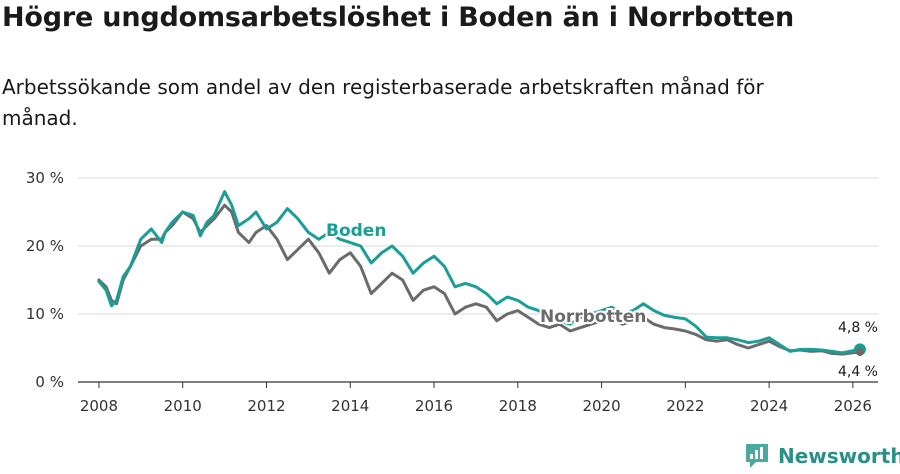 The height and width of the screenshot is (474, 900). Describe the element at coordinates (99, 406) in the screenshot. I see `x-tick-label: 2008` at that location.